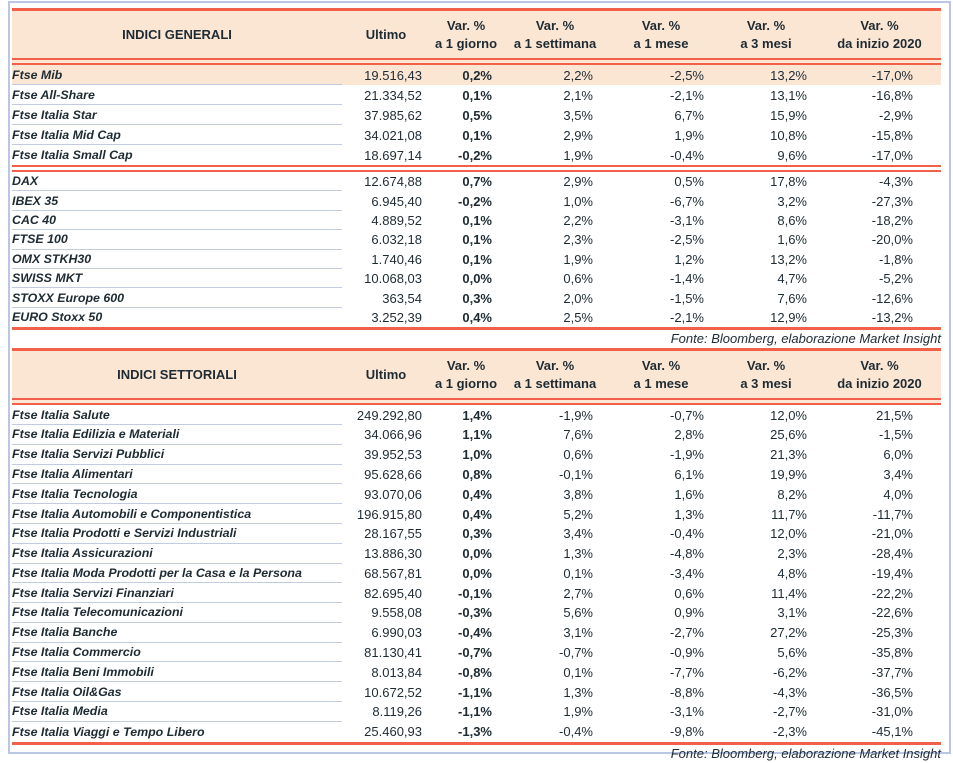 This screenshot has height=763, width=953. What do you see at coordinates (576, 415) in the screenshot?
I see `value-cell: -1,9%` at bounding box center [576, 415].